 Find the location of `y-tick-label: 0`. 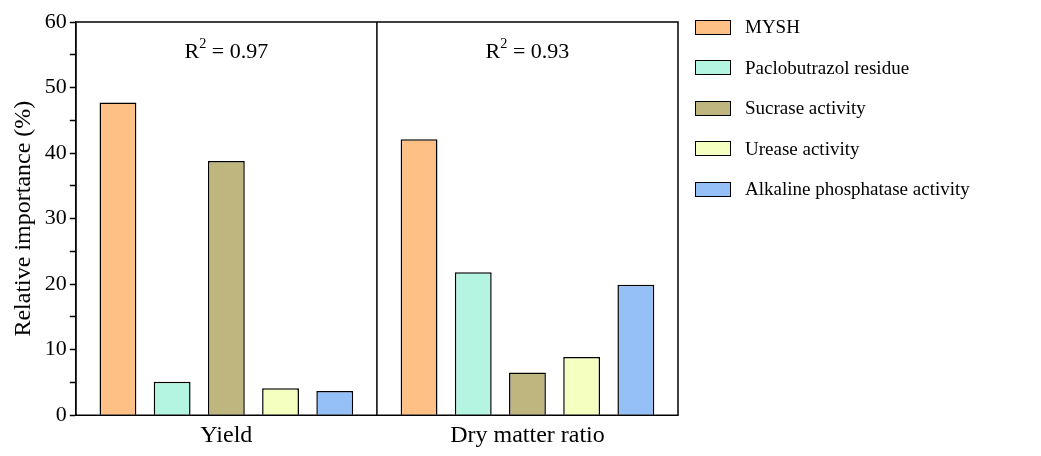

y-tick-label: 0 is located at coordinates (61, 413).